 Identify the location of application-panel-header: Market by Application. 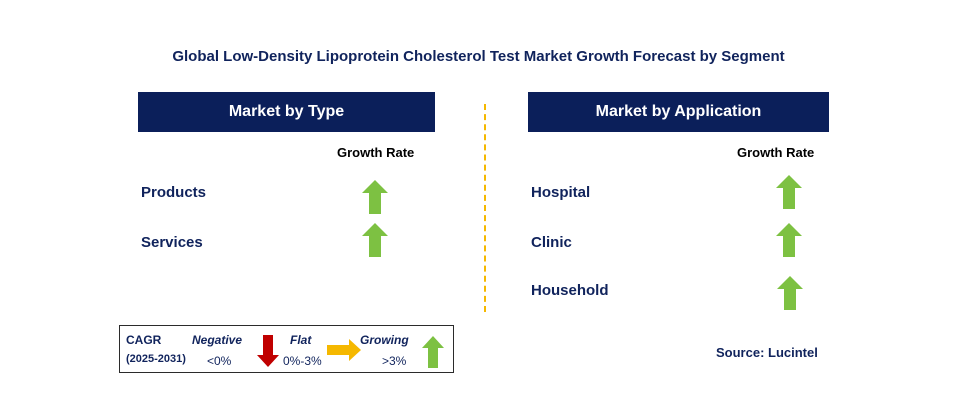
(678, 112).